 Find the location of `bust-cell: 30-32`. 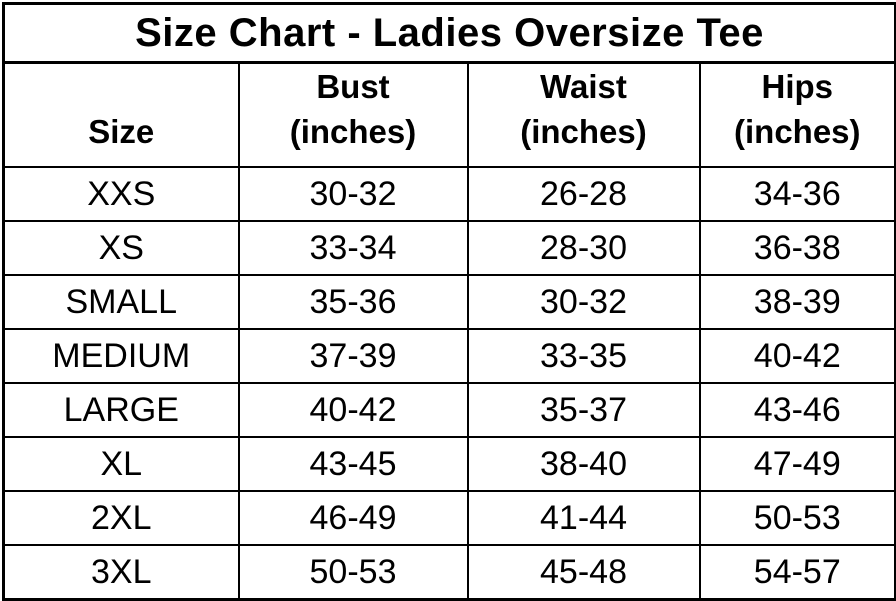

bust-cell: 30-32 is located at coordinates (353, 194).